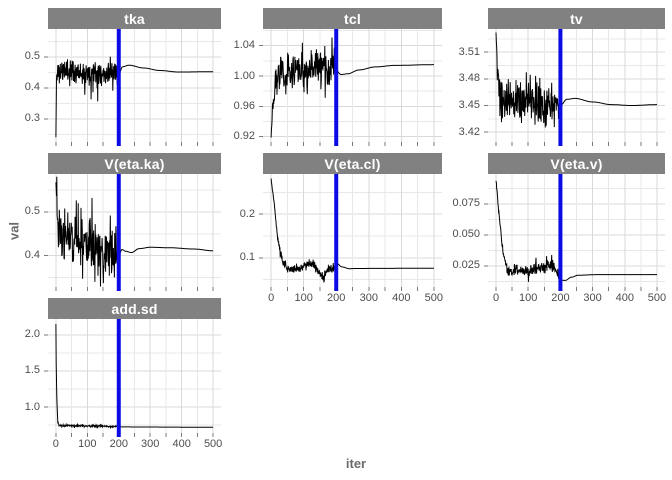  I want to click on y-tick-label: 0.96, so click(244, 105).